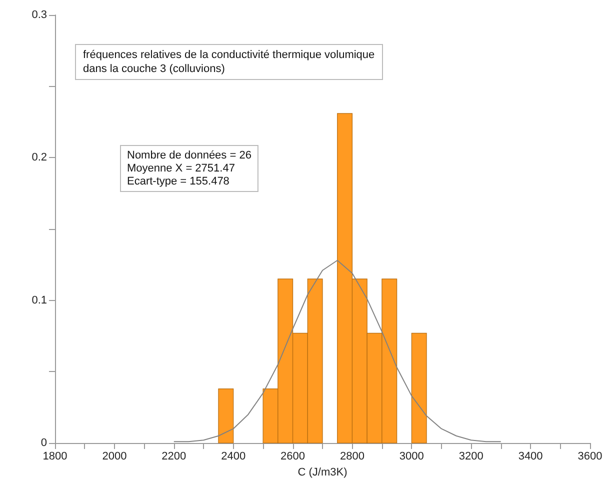  Describe the element at coordinates (43, 443) in the screenshot. I see `y-tick-label: 0` at that location.